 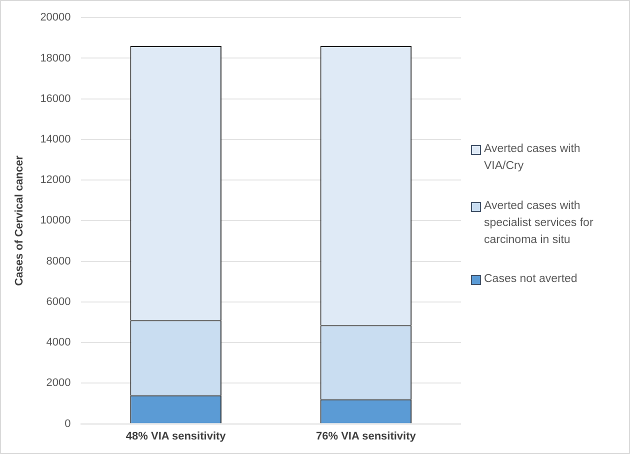 What do you see at coordinates (55, 98) in the screenshot?
I see `y-tick-label: 16000` at bounding box center [55, 98].